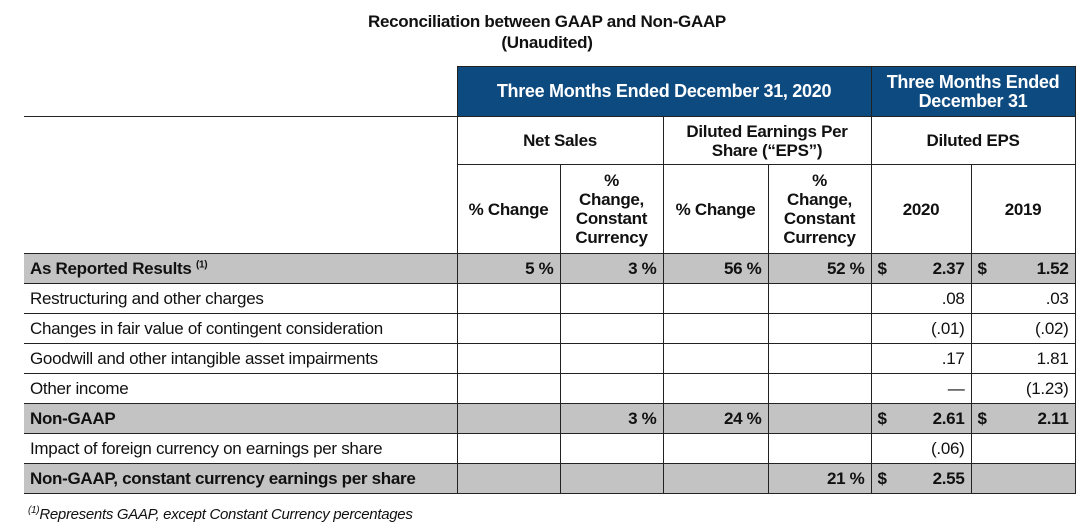 The height and width of the screenshot is (530, 1080). Describe the element at coordinates (1057, 298) in the screenshot. I see `eps-value: .03` at that location.